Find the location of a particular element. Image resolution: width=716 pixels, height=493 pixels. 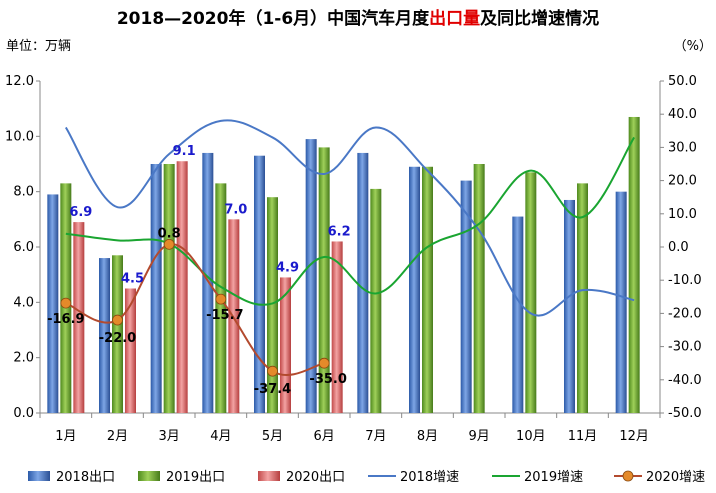

category-label: 2月 is located at coordinates (117, 436).